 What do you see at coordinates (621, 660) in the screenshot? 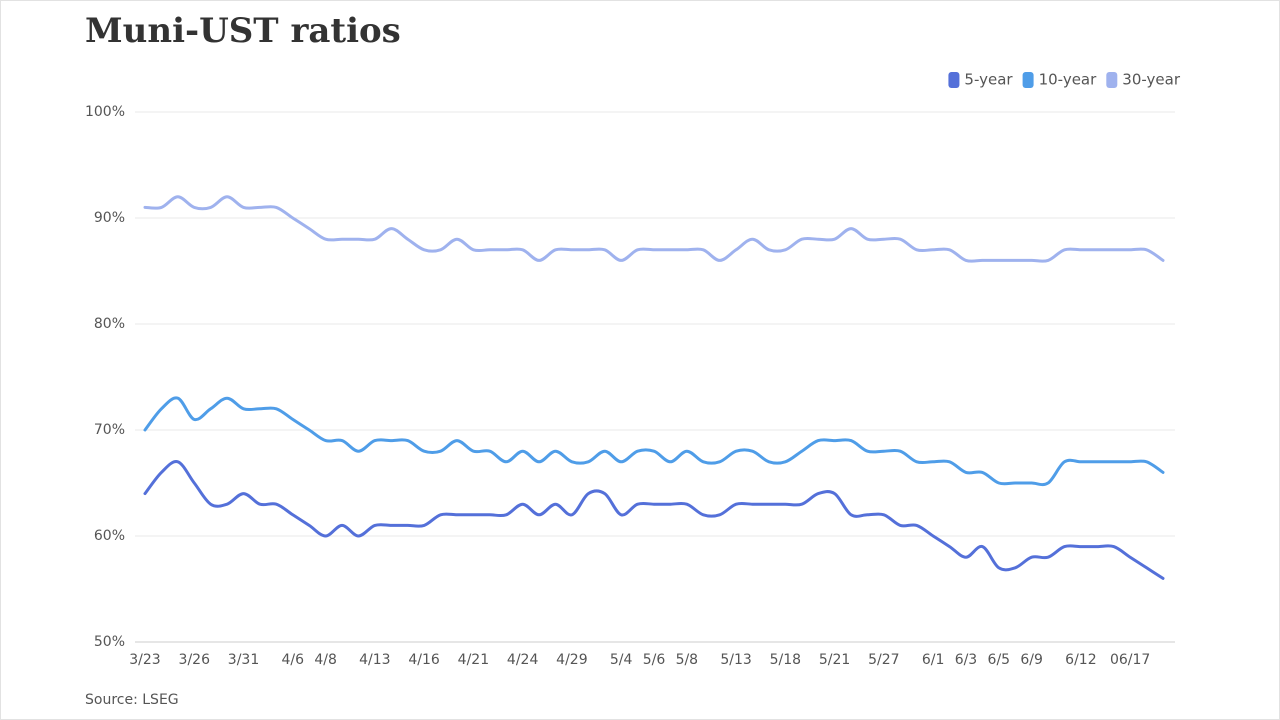
I see `x-tick-label: 5/4` at bounding box center [621, 660].